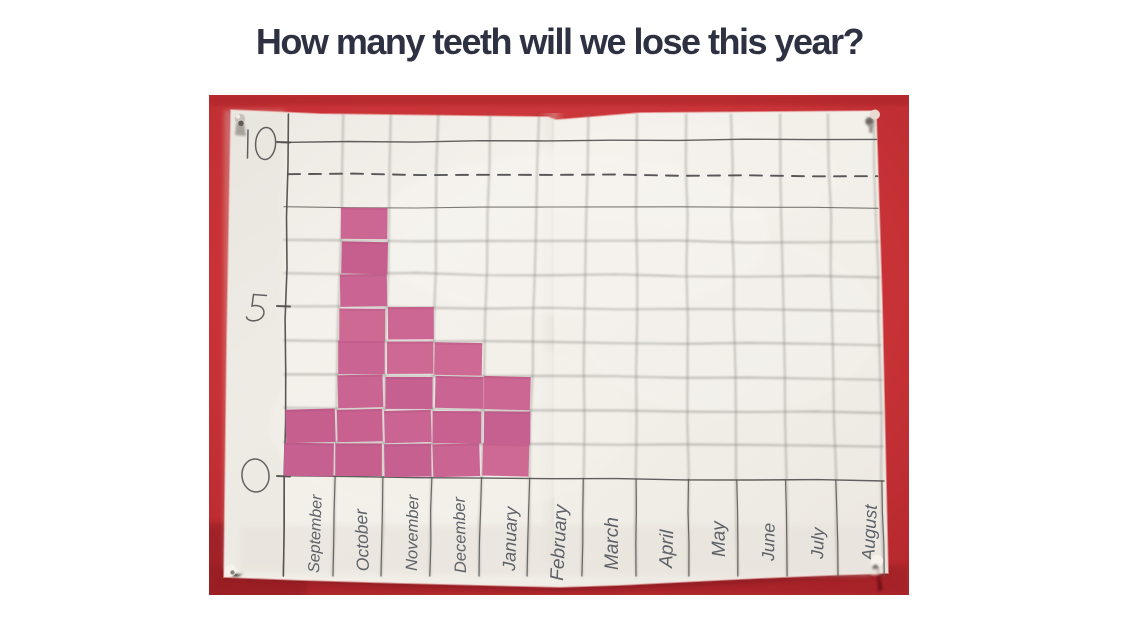 The height and width of the screenshot is (626, 1140). Describe the element at coordinates (460, 534) in the screenshot. I see `svg-text: December` at that location.